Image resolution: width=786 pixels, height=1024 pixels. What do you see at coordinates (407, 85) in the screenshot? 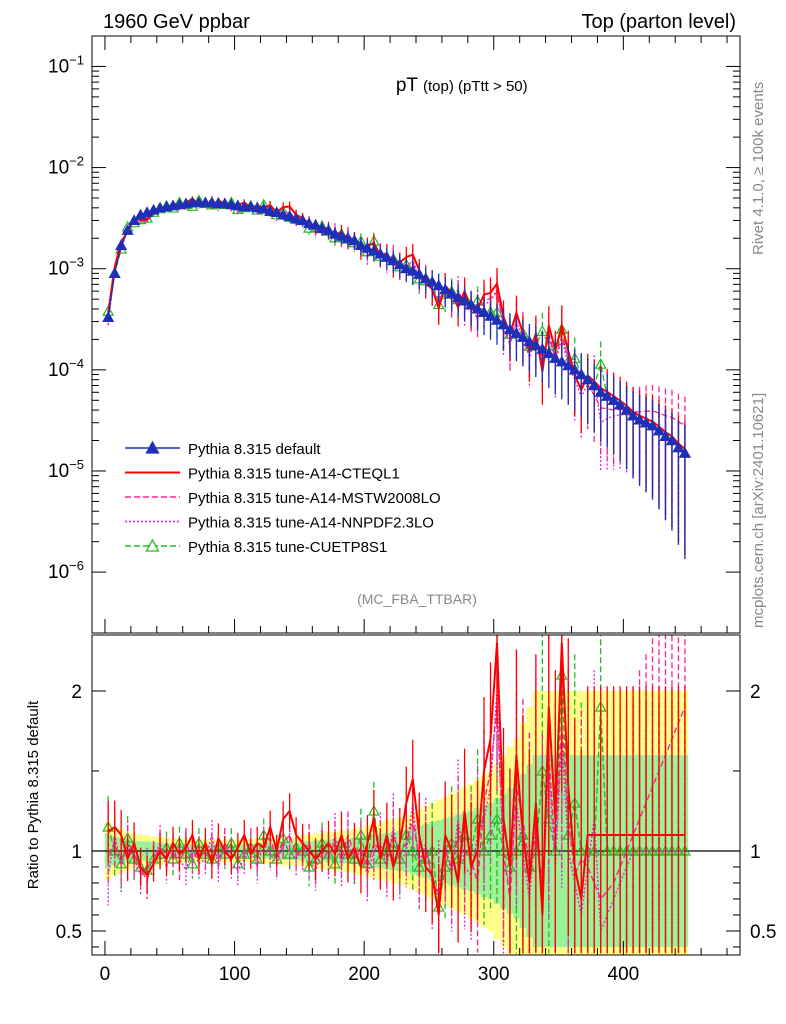
I see `plot-title-main: pT` at bounding box center [407, 85].